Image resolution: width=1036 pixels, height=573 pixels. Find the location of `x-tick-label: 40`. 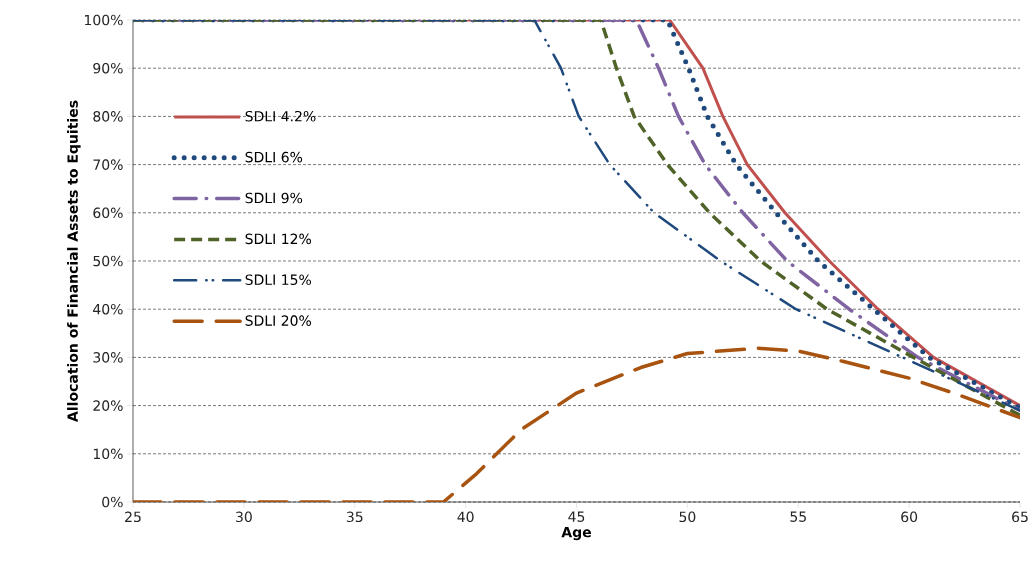

x-tick-label: 40 is located at coordinates (465, 517).